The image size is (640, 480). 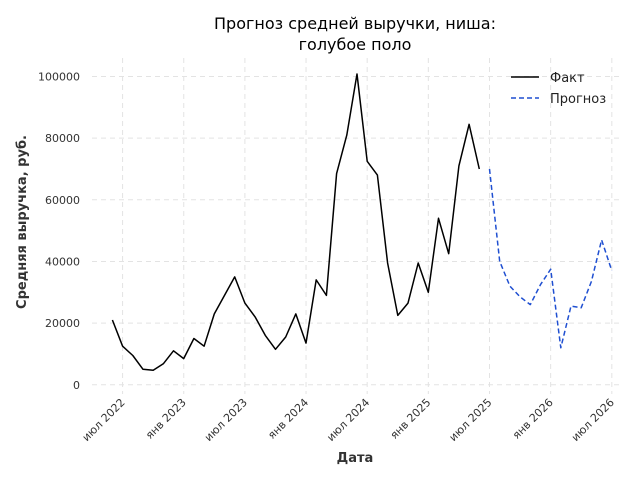 I want to click on x-axis-label: Дата, so click(x=355, y=458).